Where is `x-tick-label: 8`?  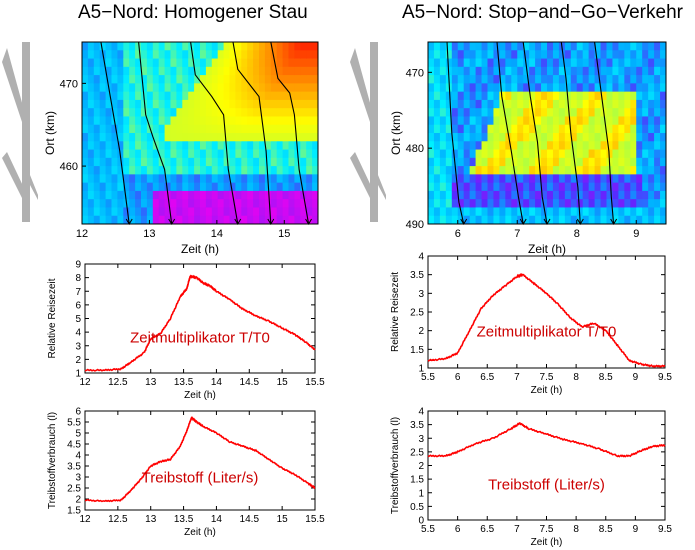 x-tick-label: 8 is located at coordinates (576, 377).